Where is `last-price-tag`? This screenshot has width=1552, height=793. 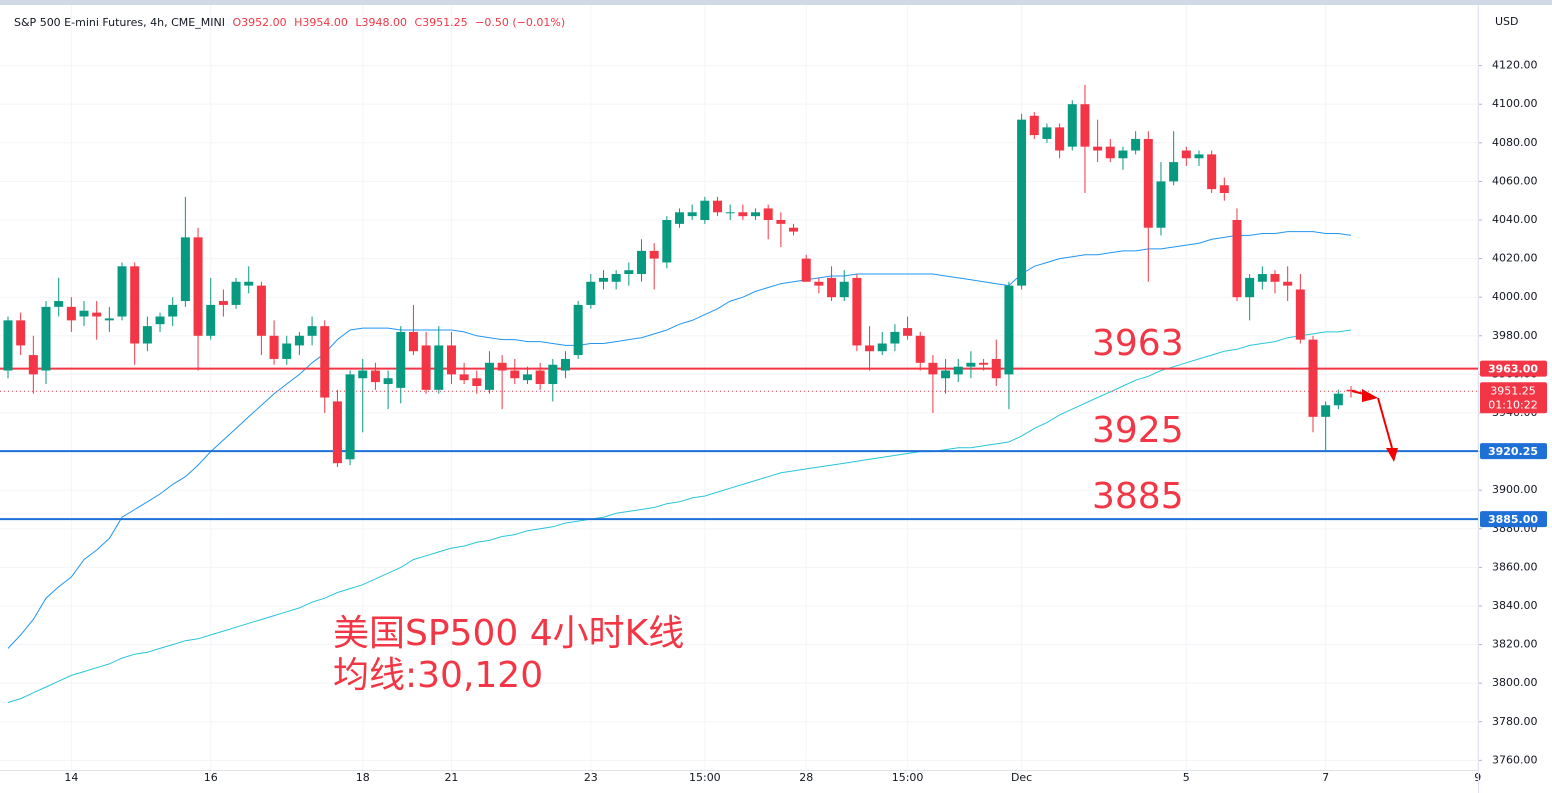
last-price-tag is located at coordinates (1513, 398).